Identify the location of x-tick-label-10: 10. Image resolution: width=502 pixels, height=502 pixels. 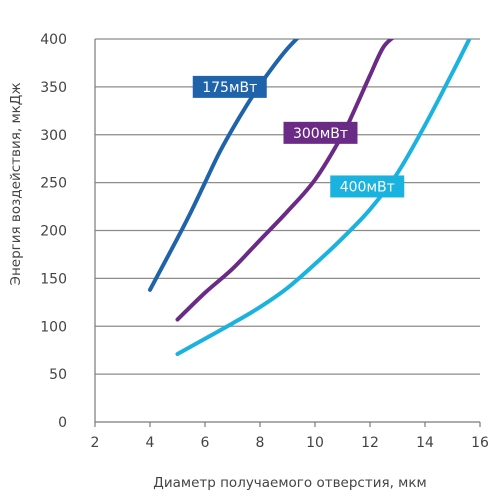
(315, 443).